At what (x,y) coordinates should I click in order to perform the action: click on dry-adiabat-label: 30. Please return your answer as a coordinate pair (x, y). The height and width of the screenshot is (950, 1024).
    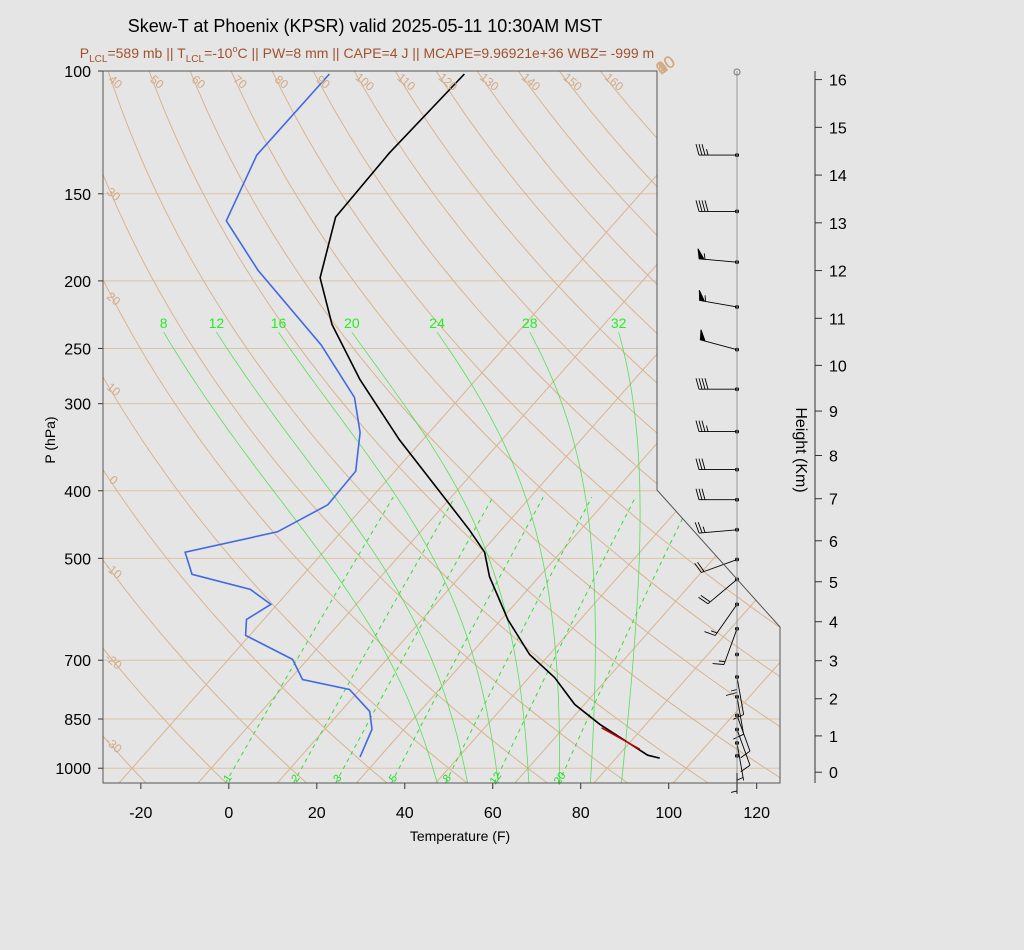
    Looking at the image, I should click on (113, 195).